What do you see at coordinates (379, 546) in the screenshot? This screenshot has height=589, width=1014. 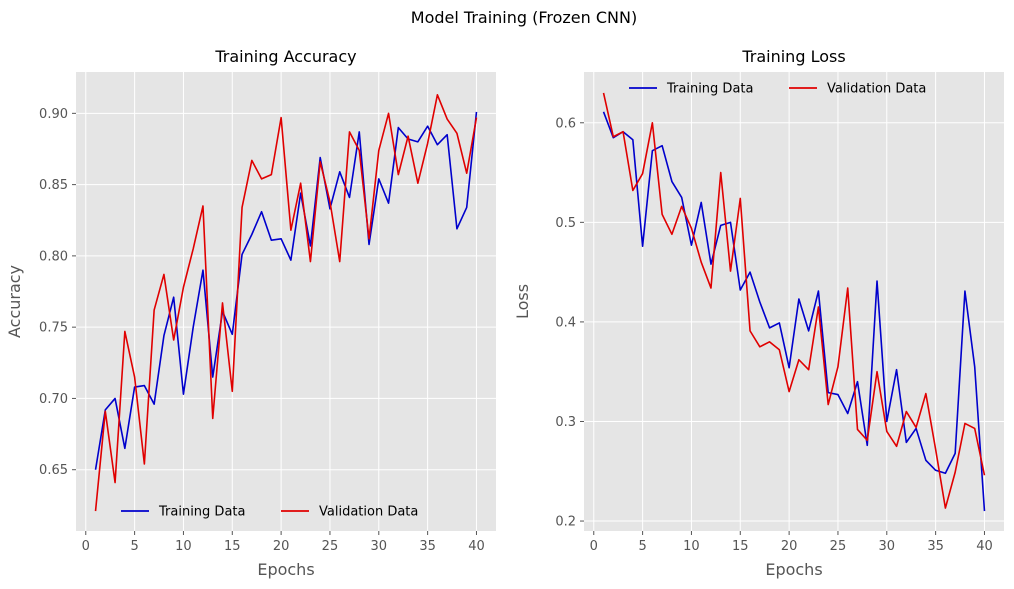 I see `accuracy-x-tick-label: 30` at bounding box center [379, 546].